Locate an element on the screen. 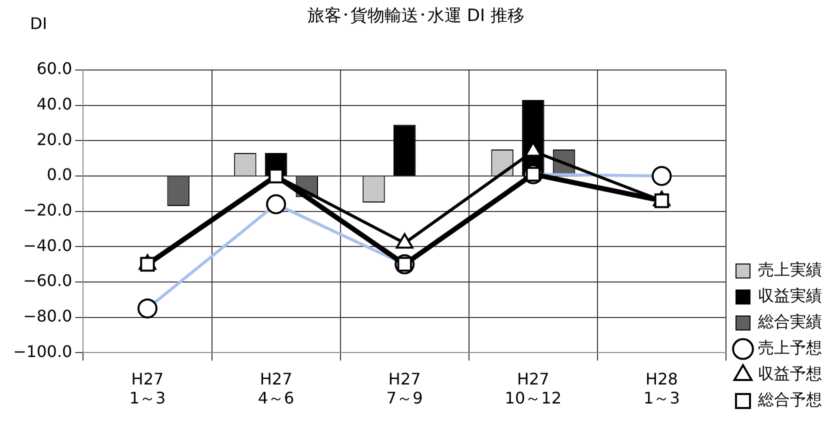 The width and height of the screenshot is (832, 429). y-tick-label: 20.0 is located at coordinates (54, 139).